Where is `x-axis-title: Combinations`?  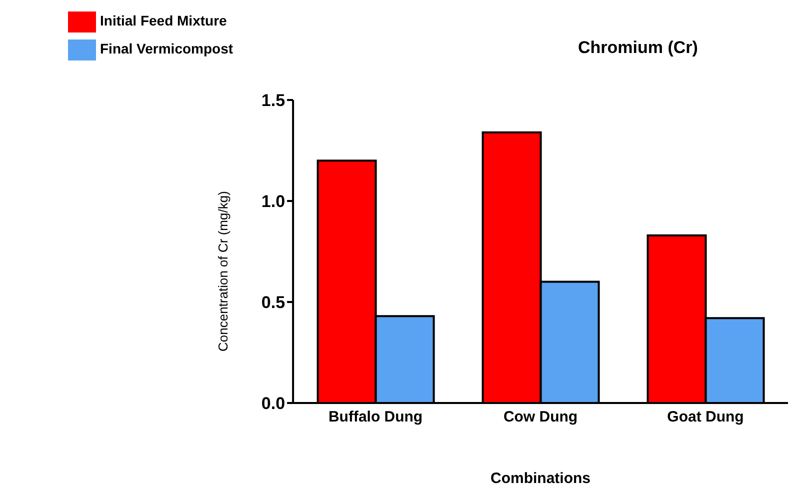 x-axis-title: Combinations is located at coordinates (540, 478).